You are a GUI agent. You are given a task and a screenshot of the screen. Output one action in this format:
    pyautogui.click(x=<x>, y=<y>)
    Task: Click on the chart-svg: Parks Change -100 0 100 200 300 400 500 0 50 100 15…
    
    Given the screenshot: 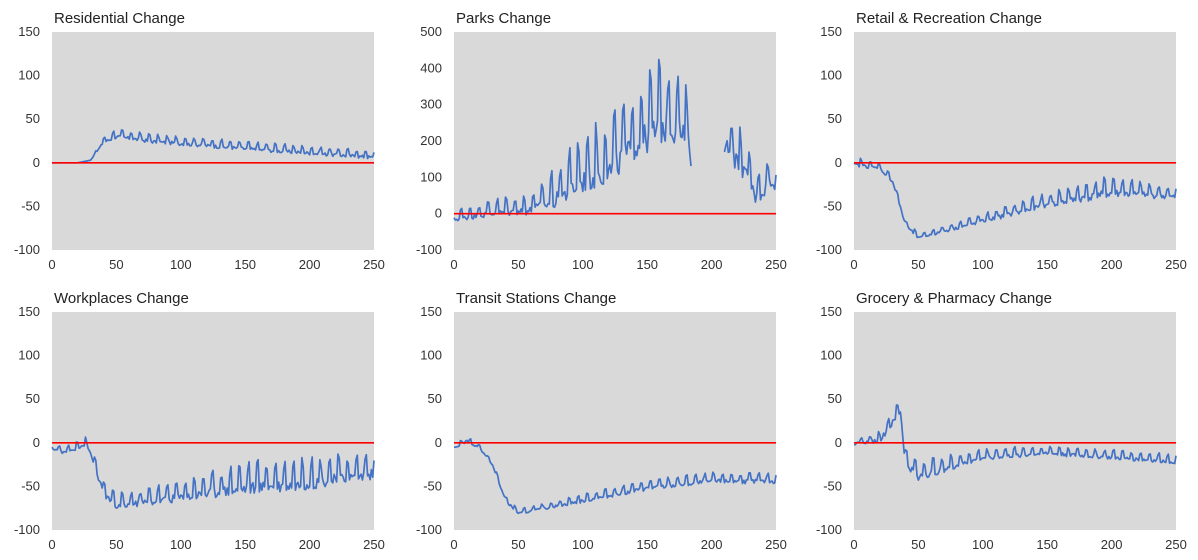 What is the action you would take?
    pyautogui.click(x=601, y=141)
    